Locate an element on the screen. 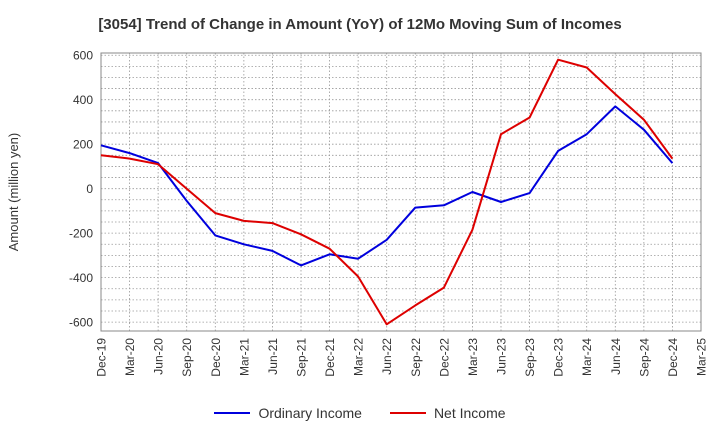  y-tick-label: 200 is located at coordinates (83, 145).